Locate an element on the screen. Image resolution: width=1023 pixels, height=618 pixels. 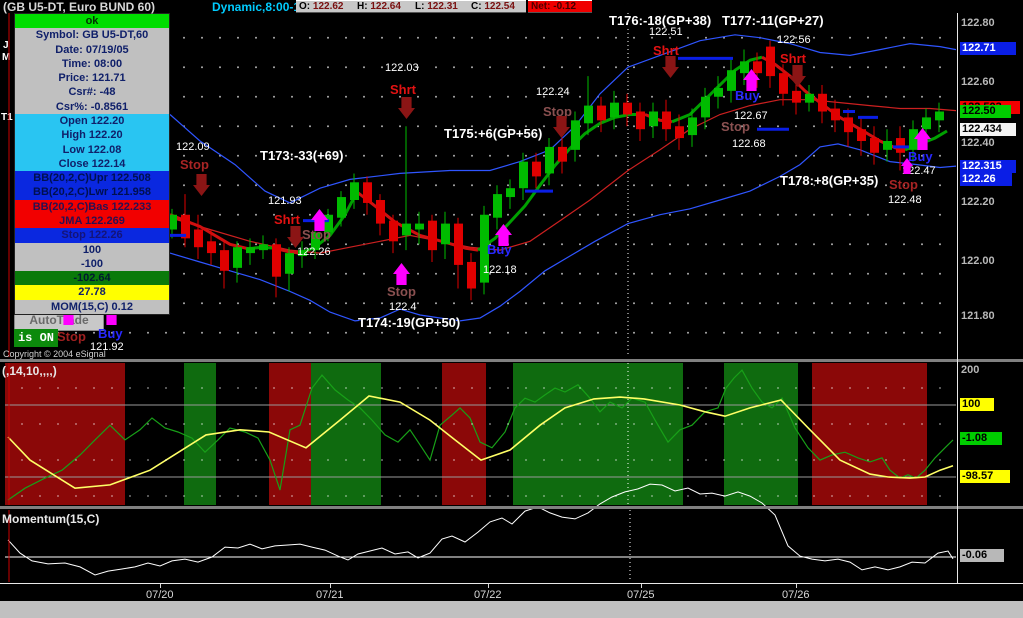
data-window-row: Close 122.14 is located at coordinates (92, 164).